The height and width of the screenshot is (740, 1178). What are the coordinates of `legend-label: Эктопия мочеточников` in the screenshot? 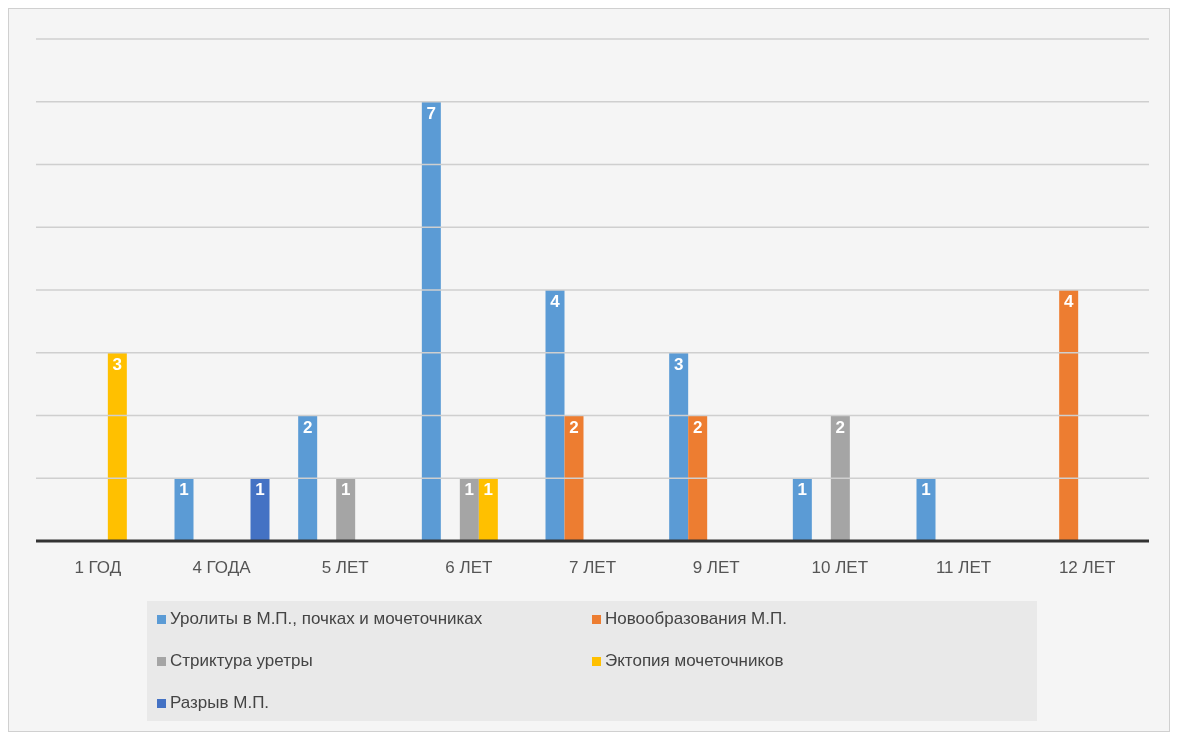 It's located at (694, 661).